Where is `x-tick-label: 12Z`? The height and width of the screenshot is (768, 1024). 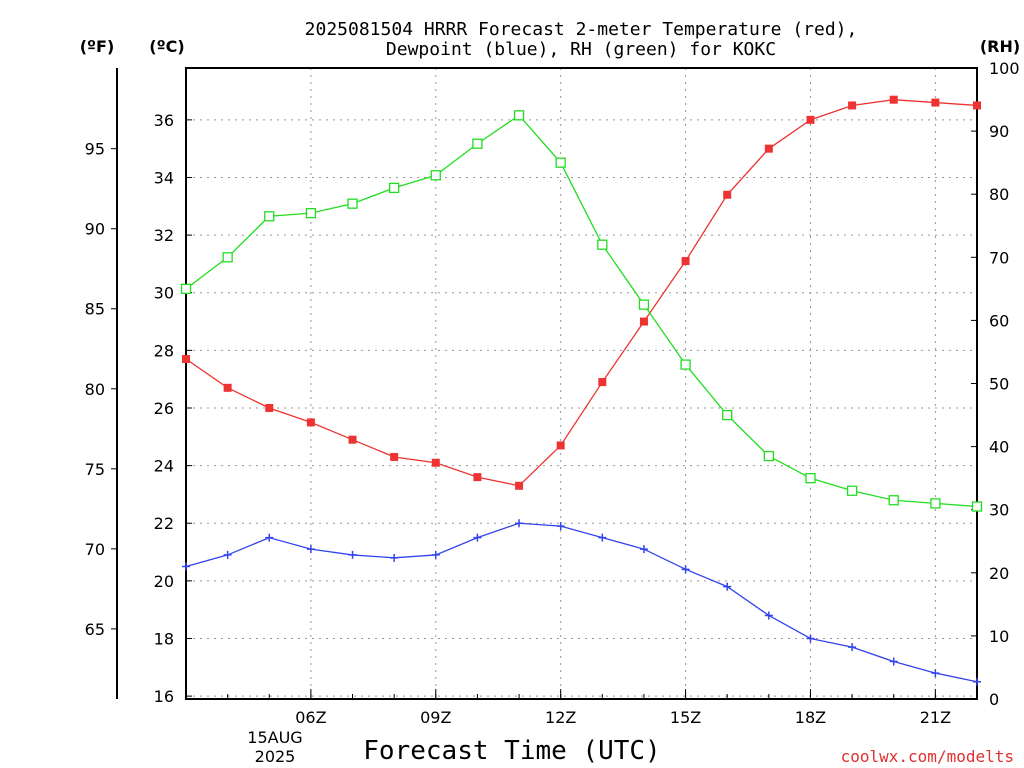 x-tick-label: 12Z is located at coordinates (560, 717).